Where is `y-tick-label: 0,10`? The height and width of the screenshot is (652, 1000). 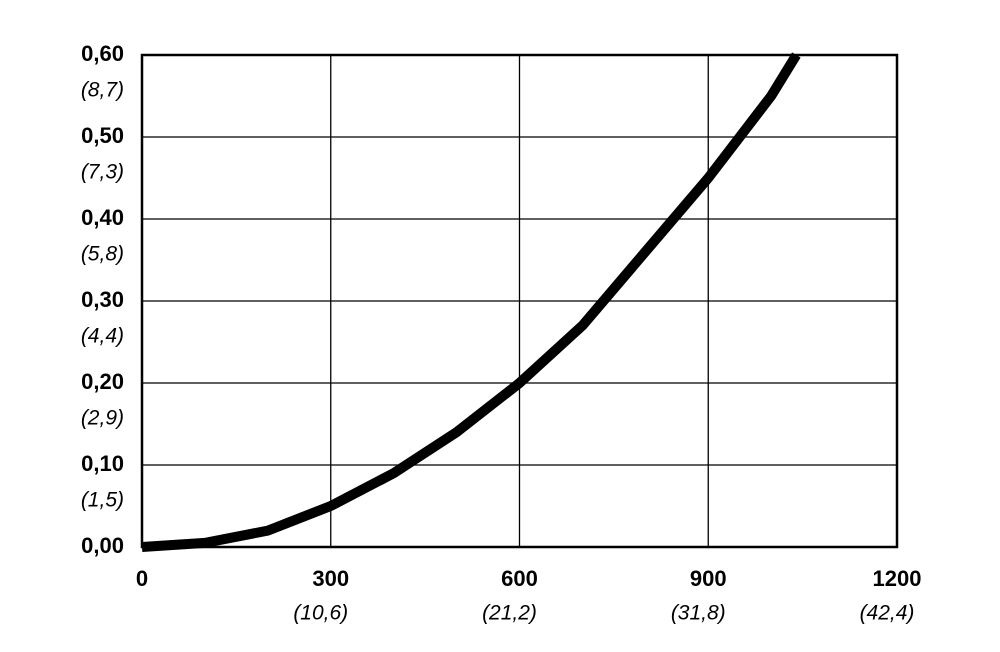
y-tick-label: 0,10 is located at coordinates (102, 463).